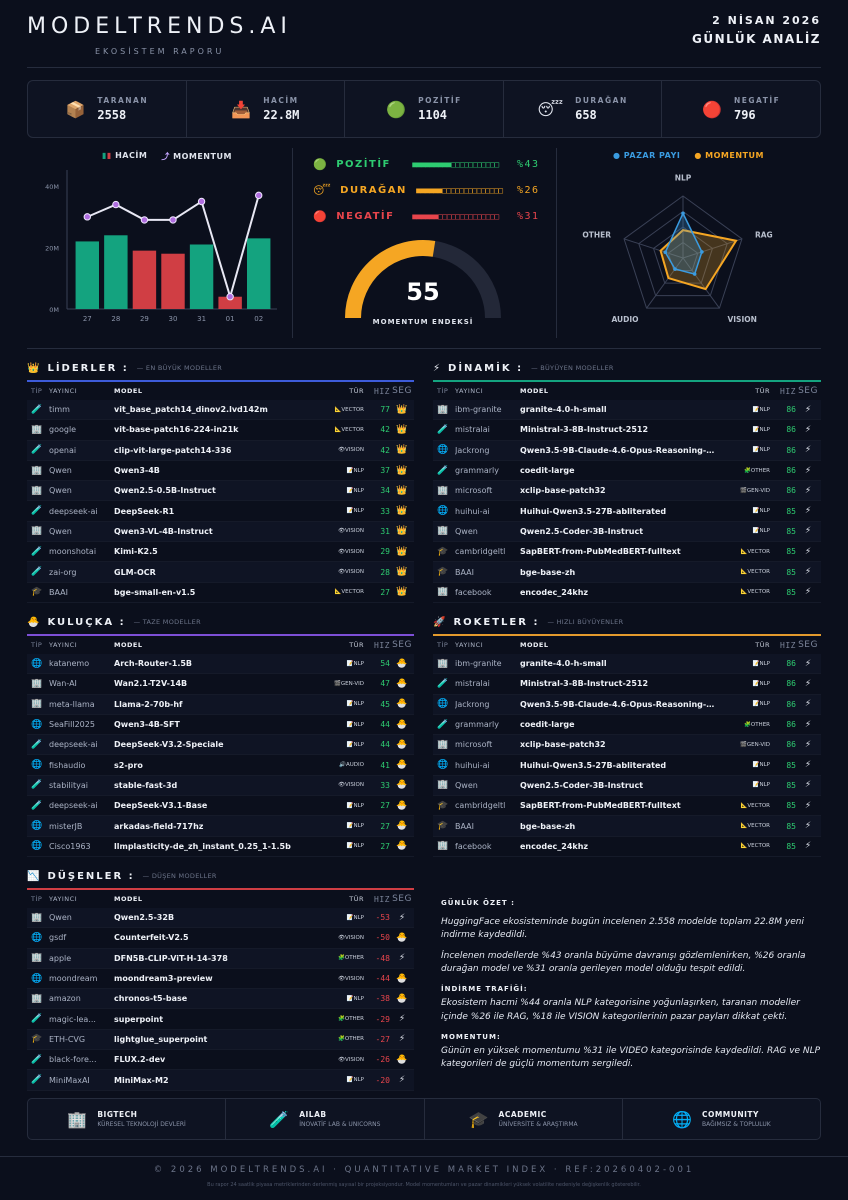  Describe the element at coordinates (220, 664) in the screenshot. I see `table-row: 🌐 katanemo Arch-Router-1.5B 📝NLP 54 🐣` at that location.